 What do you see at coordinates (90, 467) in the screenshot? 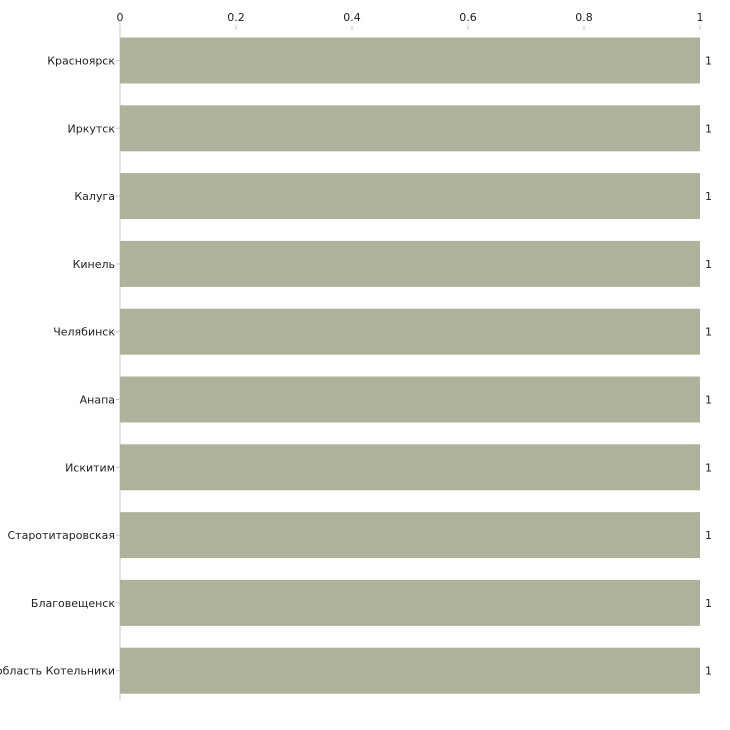
I see `category-label: Искитим` at bounding box center [90, 467].